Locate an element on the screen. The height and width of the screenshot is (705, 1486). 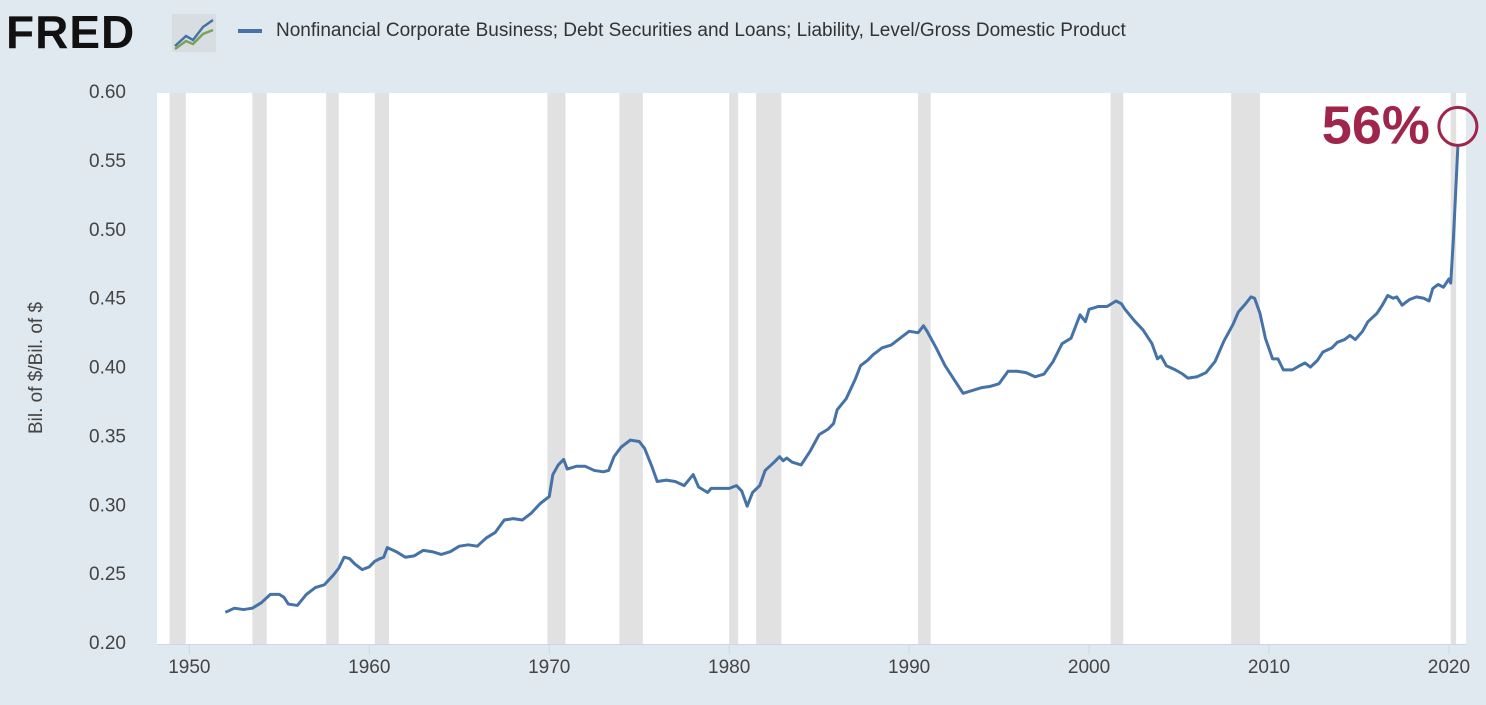
logo: FRED is located at coordinates (70, 32).